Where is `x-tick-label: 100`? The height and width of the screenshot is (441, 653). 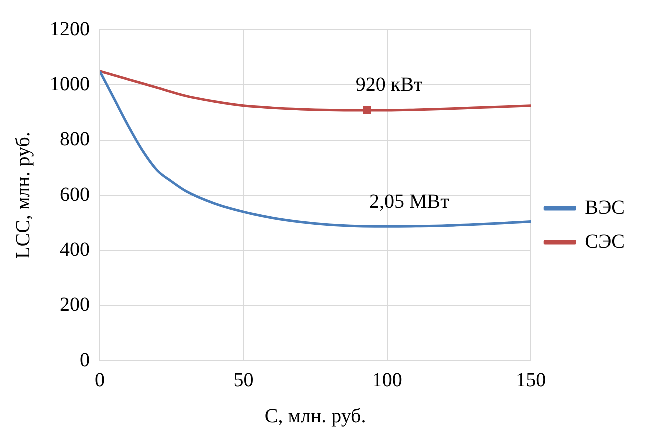 x-tick-label: 100 is located at coordinates (387, 380).